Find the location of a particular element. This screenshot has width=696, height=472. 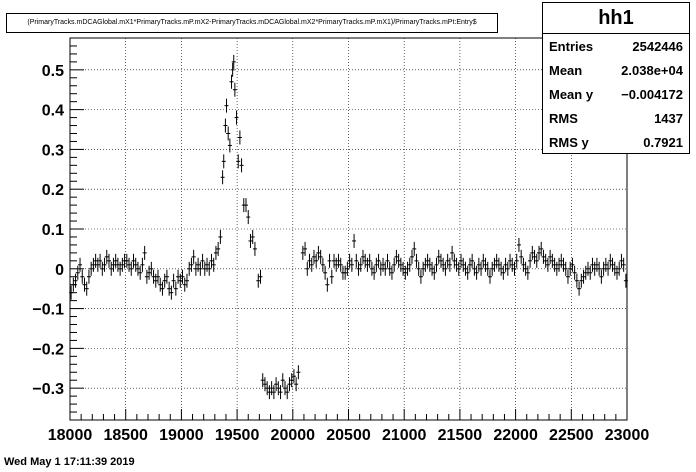

x-tick-label: 18000 is located at coordinates (70, 435).